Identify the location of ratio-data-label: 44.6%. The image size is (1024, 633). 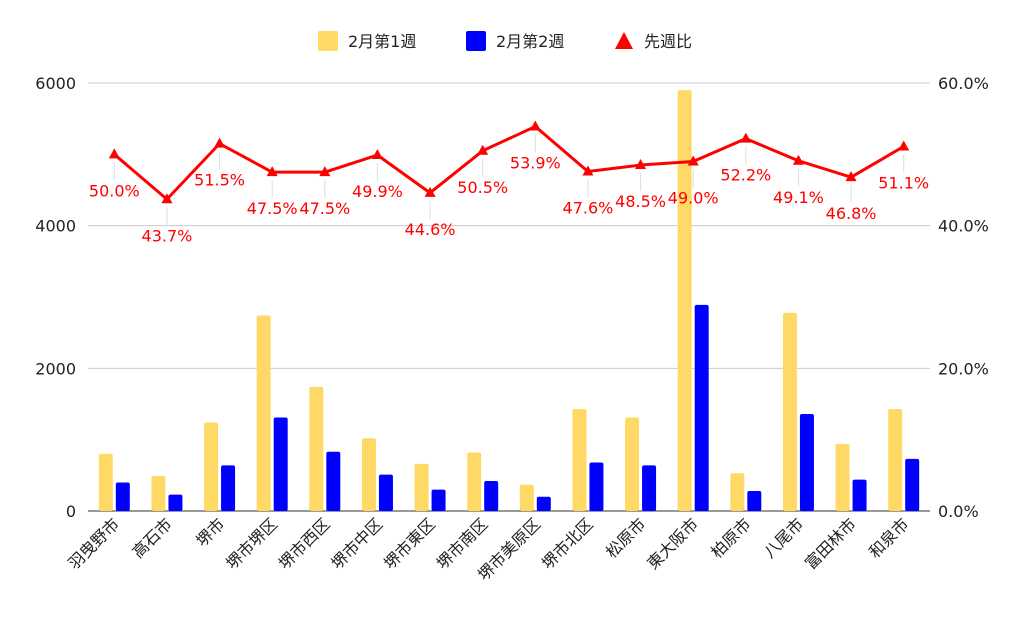
(430, 229).